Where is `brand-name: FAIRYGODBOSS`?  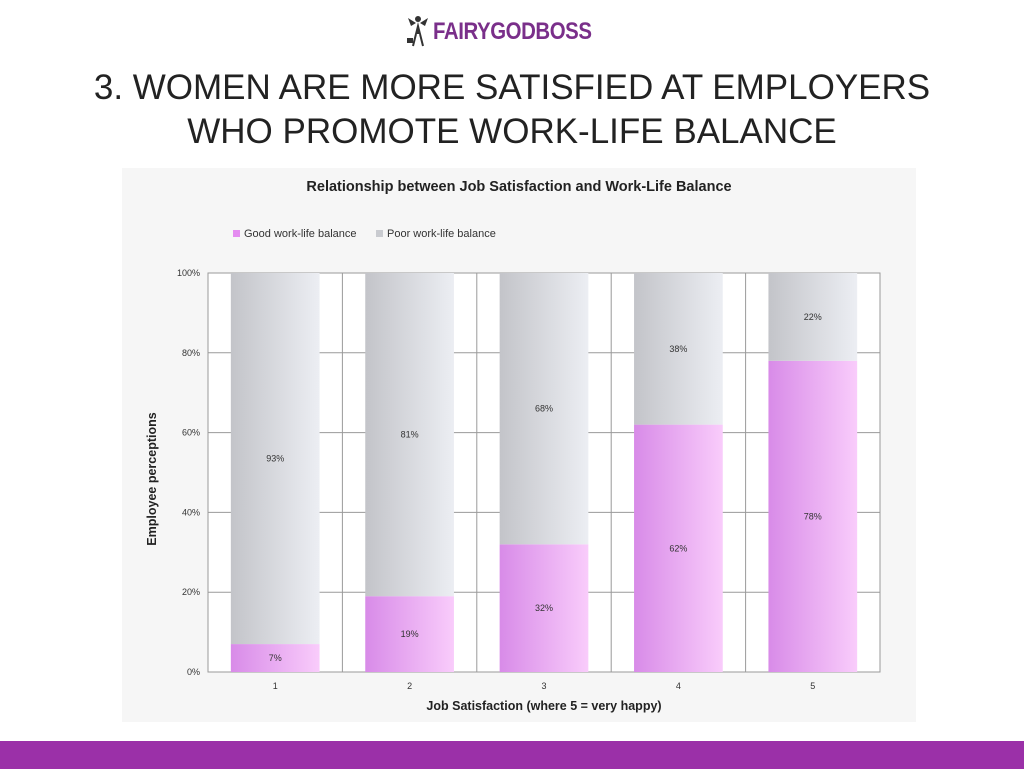 brand-name: FAIRYGODBOSS is located at coordinates (512, 31).